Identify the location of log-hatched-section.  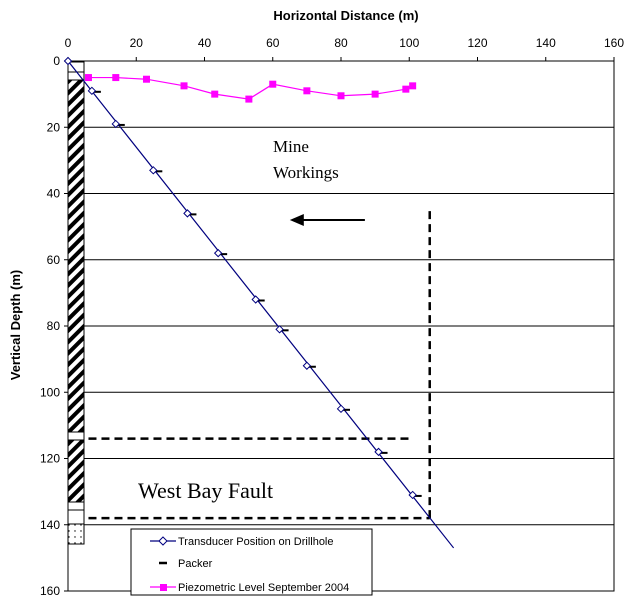
(76, 256).